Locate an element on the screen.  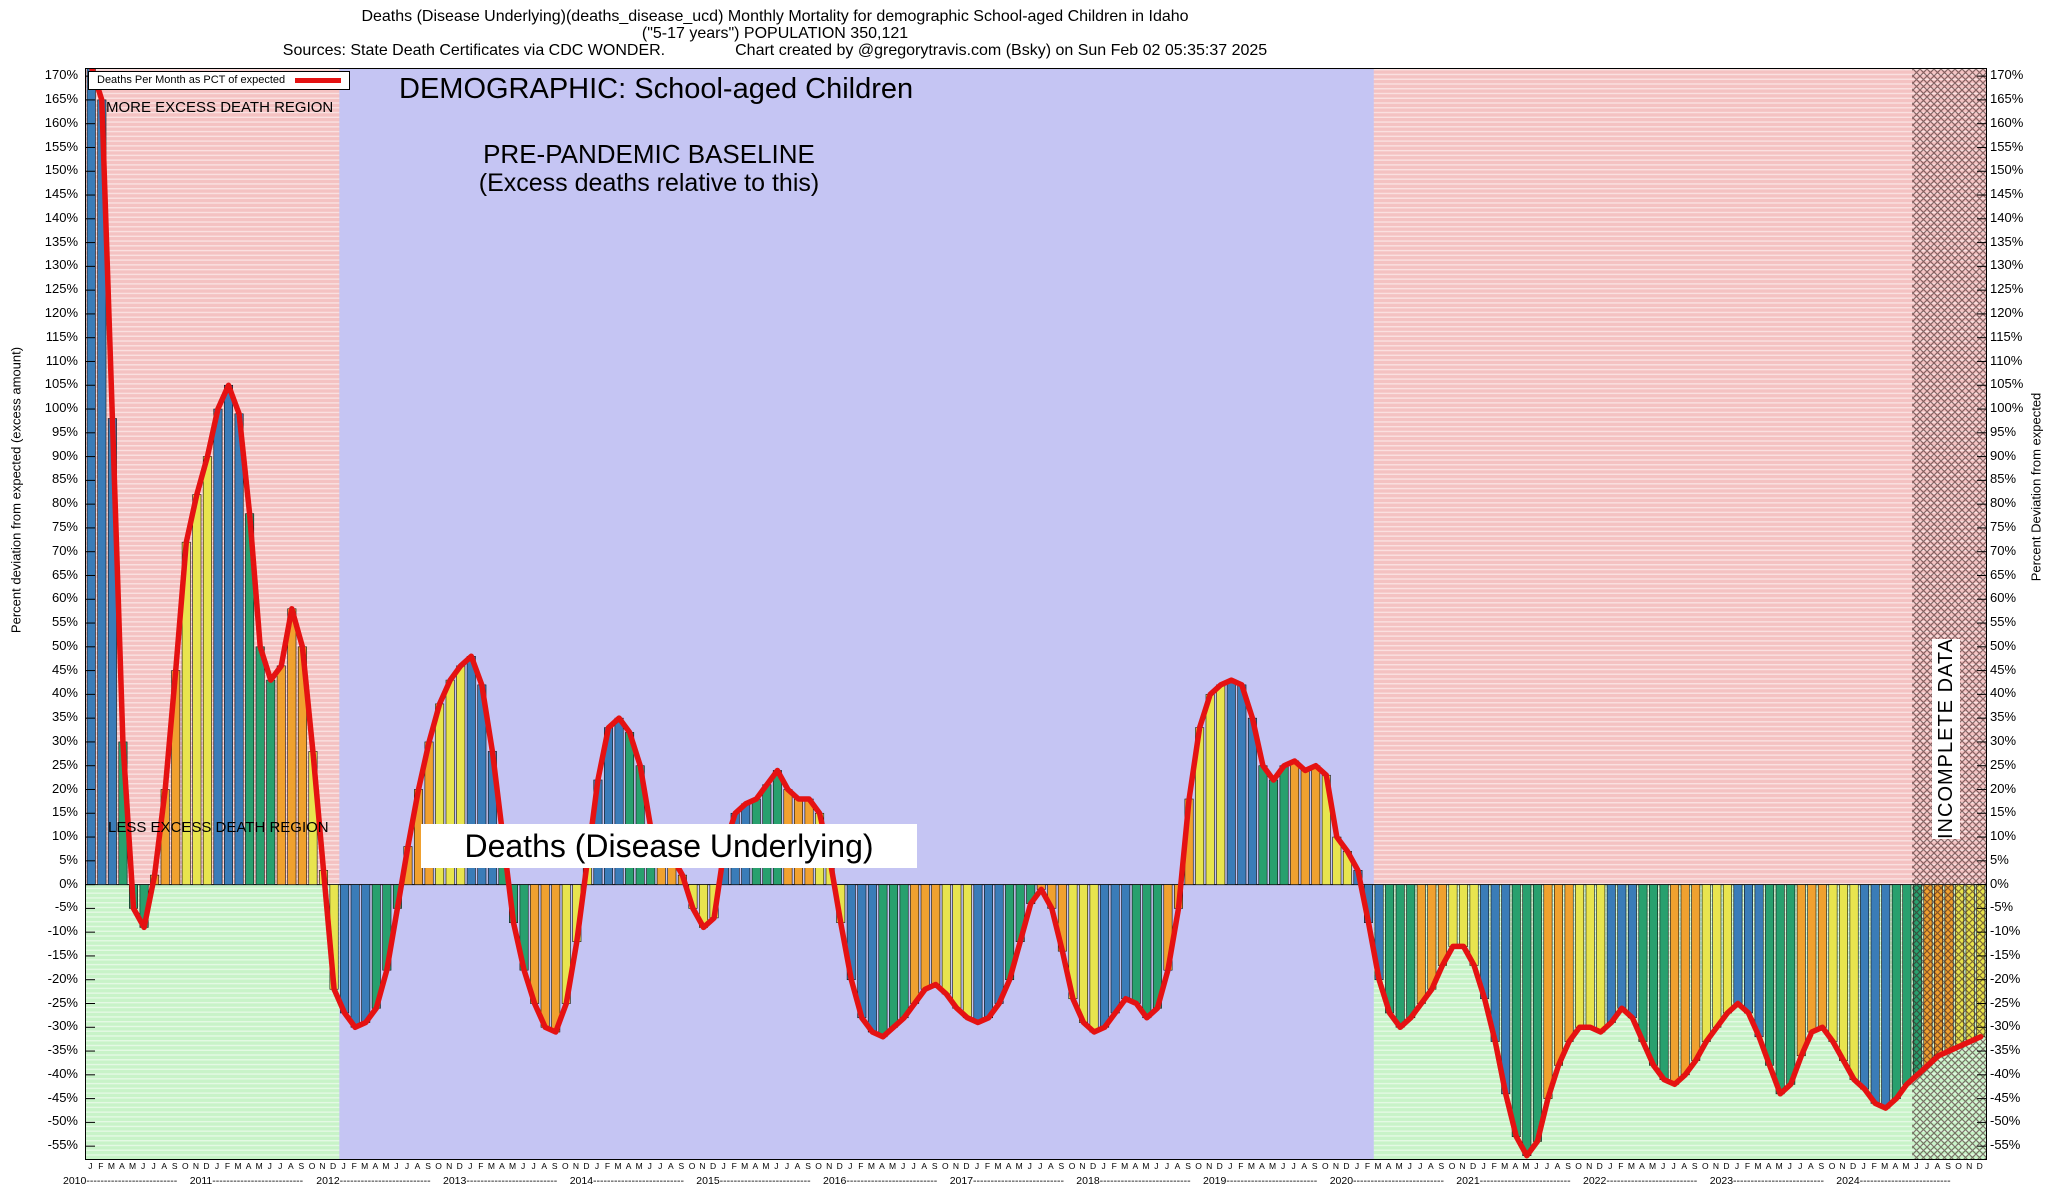
legend-label: Deaths Per Month as PCT of expected is located at coordinates (191, 80).